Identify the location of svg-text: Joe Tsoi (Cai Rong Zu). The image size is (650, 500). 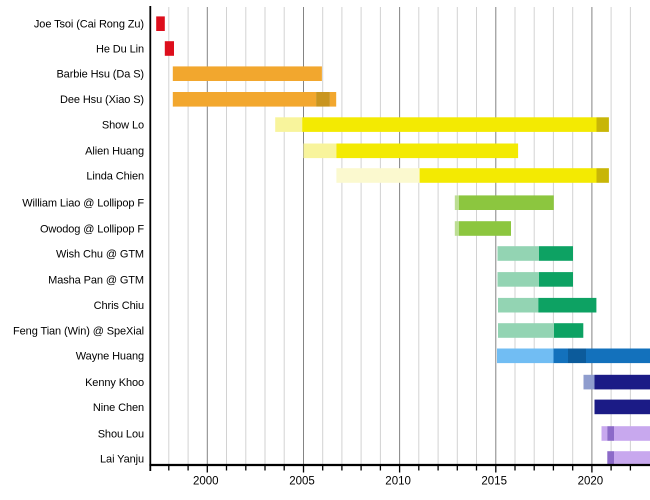
(89, 25).